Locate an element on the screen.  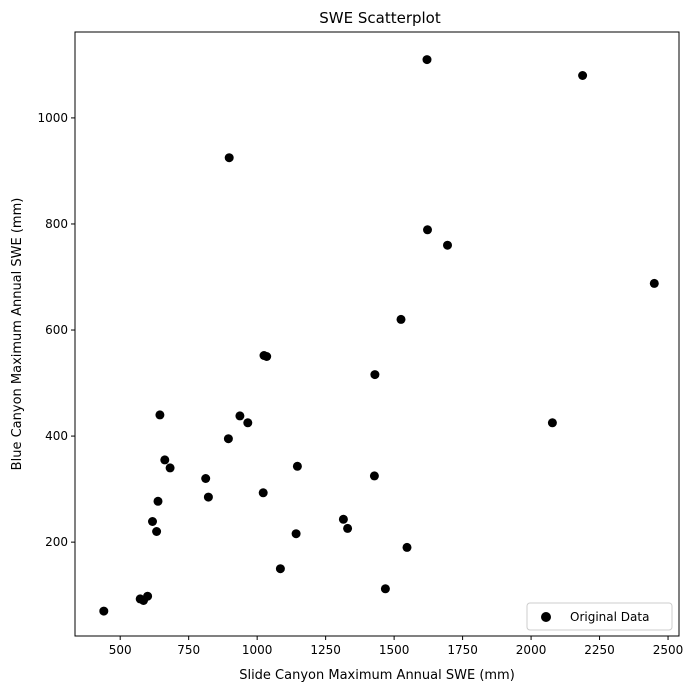
chart-title: SWE Scatterplot is located at coordinates (380, 18).